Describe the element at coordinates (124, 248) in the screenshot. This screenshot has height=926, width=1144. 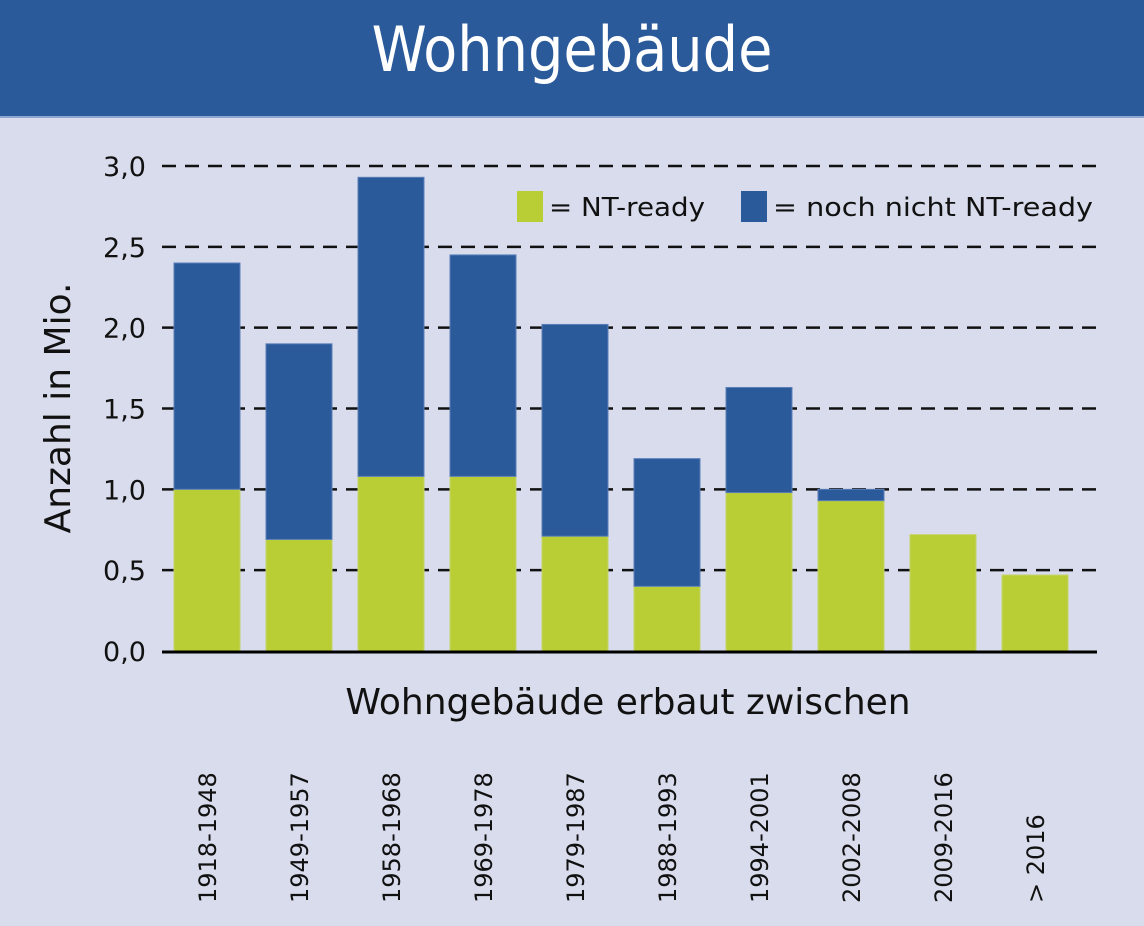
I see `y-tick-label: 2,5` at that location.